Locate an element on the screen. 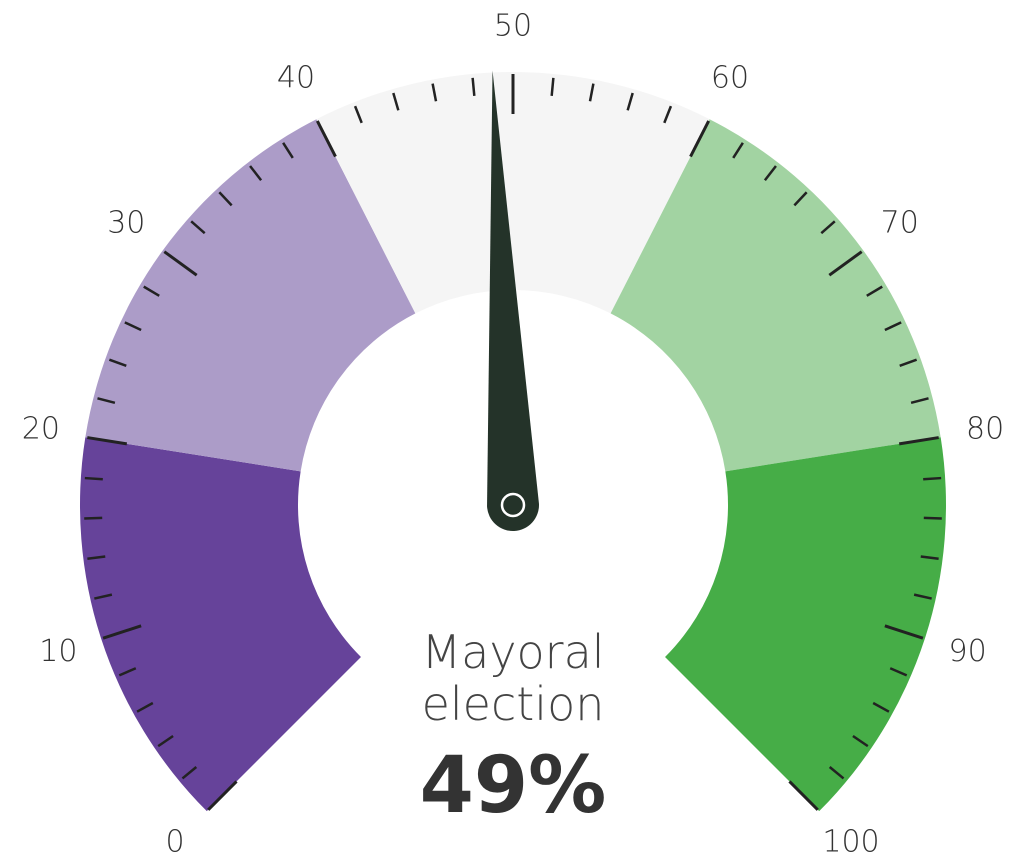 Image resolution: width=1029 pixels, height=868 pixels. tick-label: 40 is located at coordinates (296, 78).